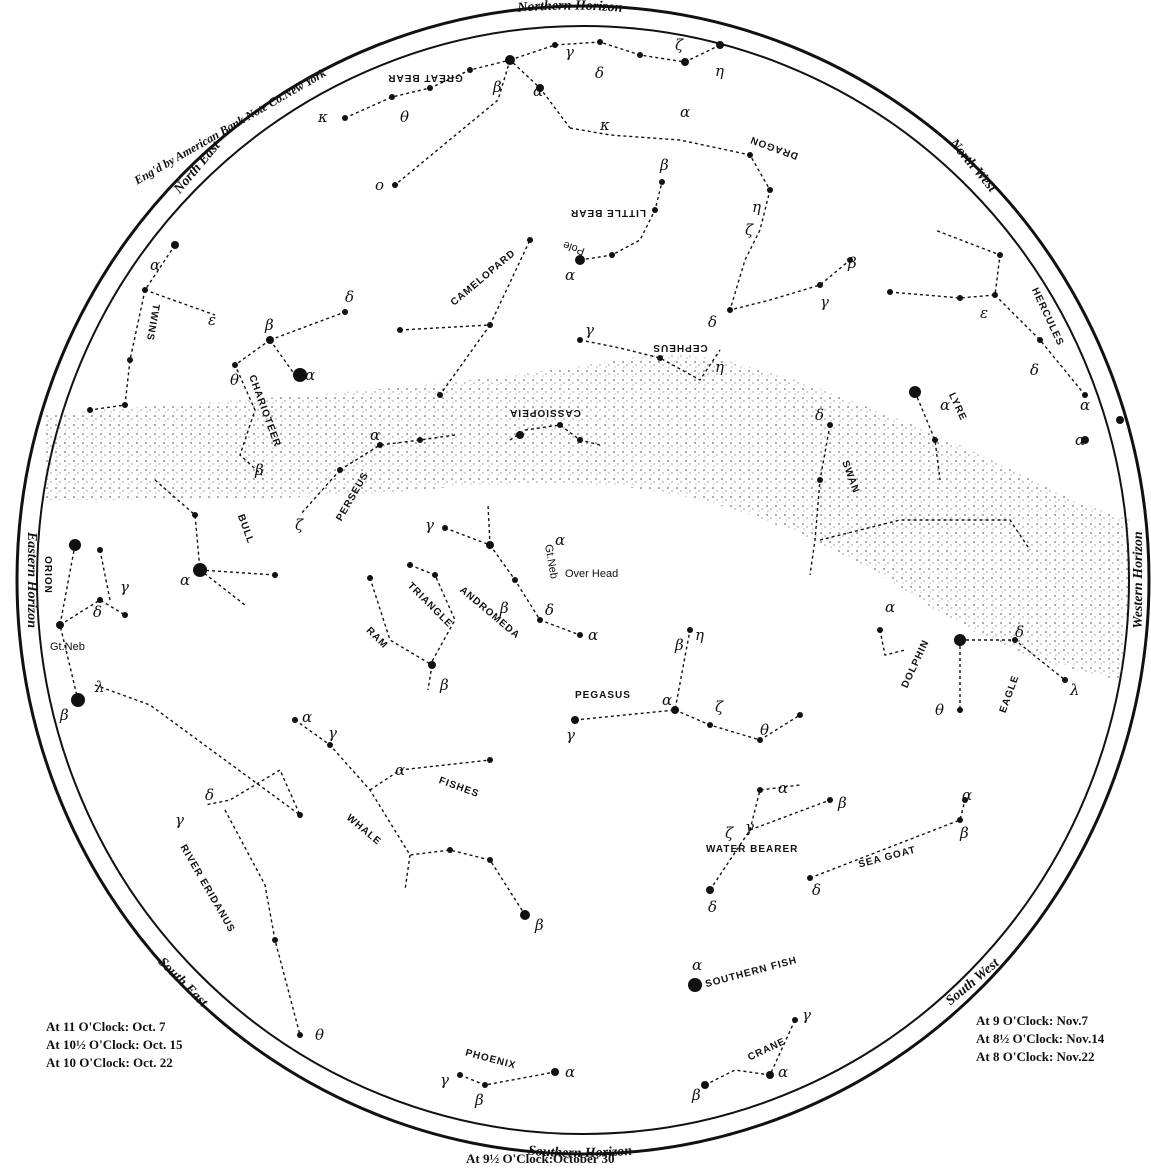 Image resolution: width=1151 pixels, height=1171 pixels. I want to click on label-water-bearer: WATER BEARER, so click(752, 849).